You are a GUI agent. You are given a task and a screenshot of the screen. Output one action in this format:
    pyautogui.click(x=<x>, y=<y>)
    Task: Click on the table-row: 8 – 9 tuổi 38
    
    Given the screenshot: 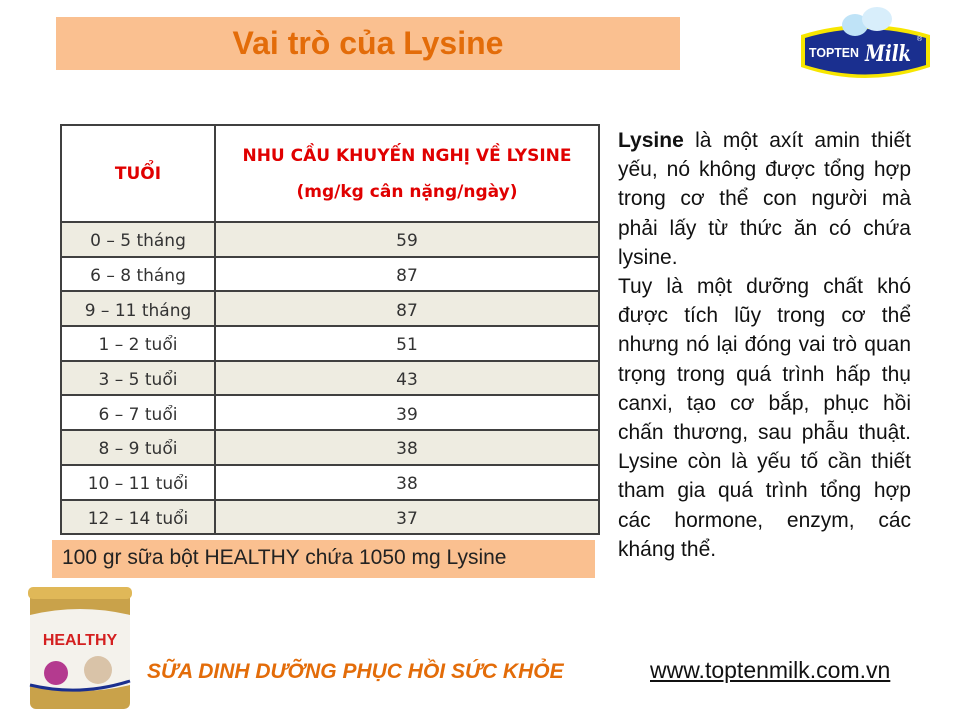 What is the action you would take?
    pyautogui.click(x=330, y=447)
    